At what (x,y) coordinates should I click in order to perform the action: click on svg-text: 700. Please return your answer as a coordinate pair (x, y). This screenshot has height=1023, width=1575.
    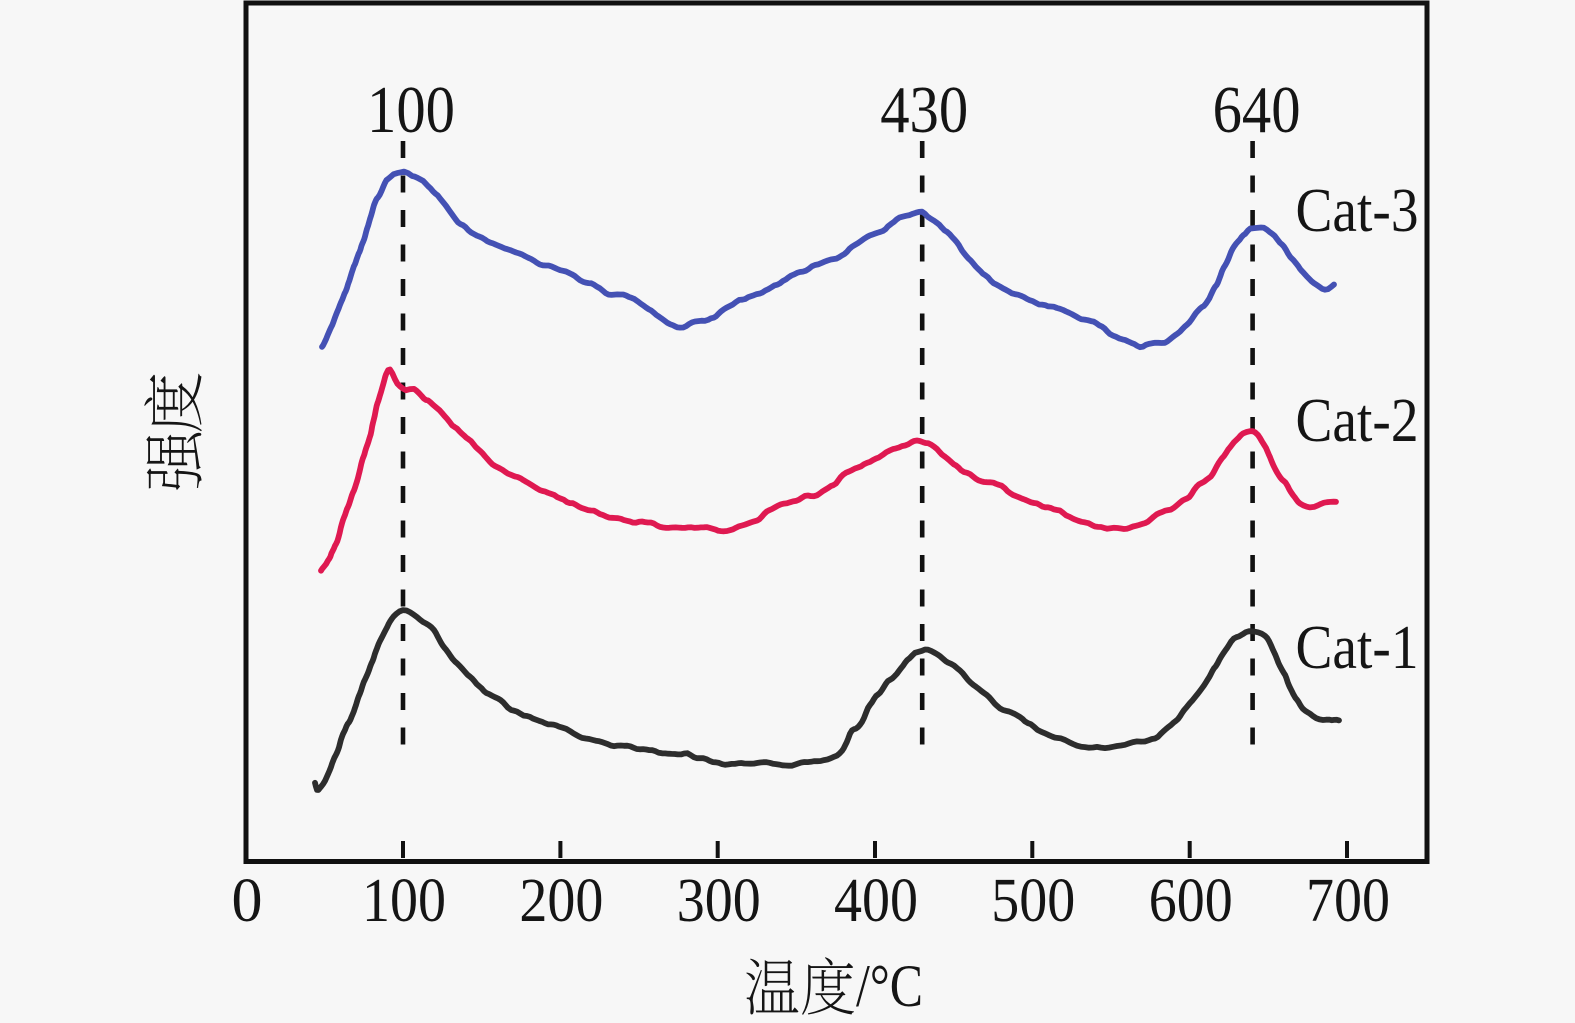
    Looking at the image, I should click on (1348, 901).